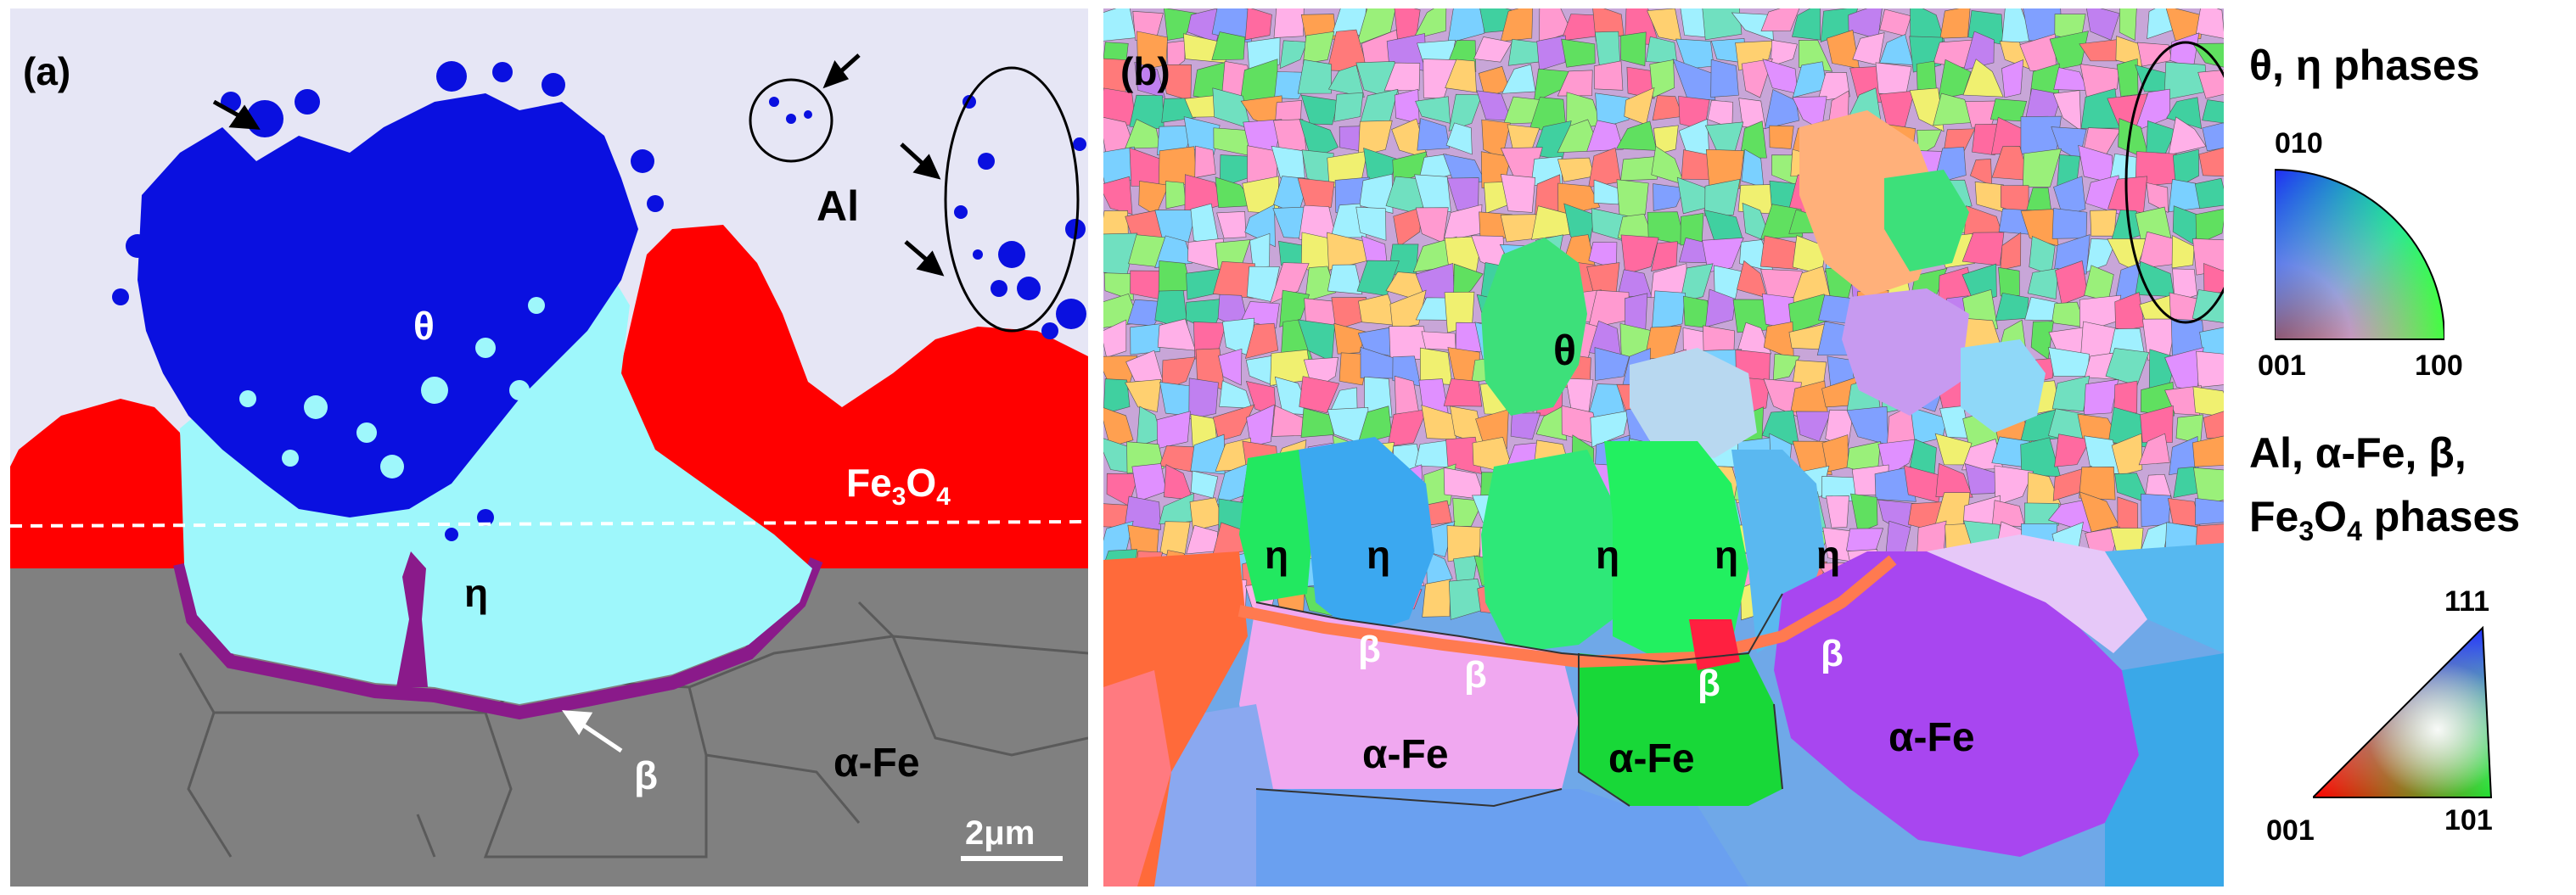 The width and height of the screenshot is (2576, 895). I want to click on label-eta-2: η, so click(1378, 555).